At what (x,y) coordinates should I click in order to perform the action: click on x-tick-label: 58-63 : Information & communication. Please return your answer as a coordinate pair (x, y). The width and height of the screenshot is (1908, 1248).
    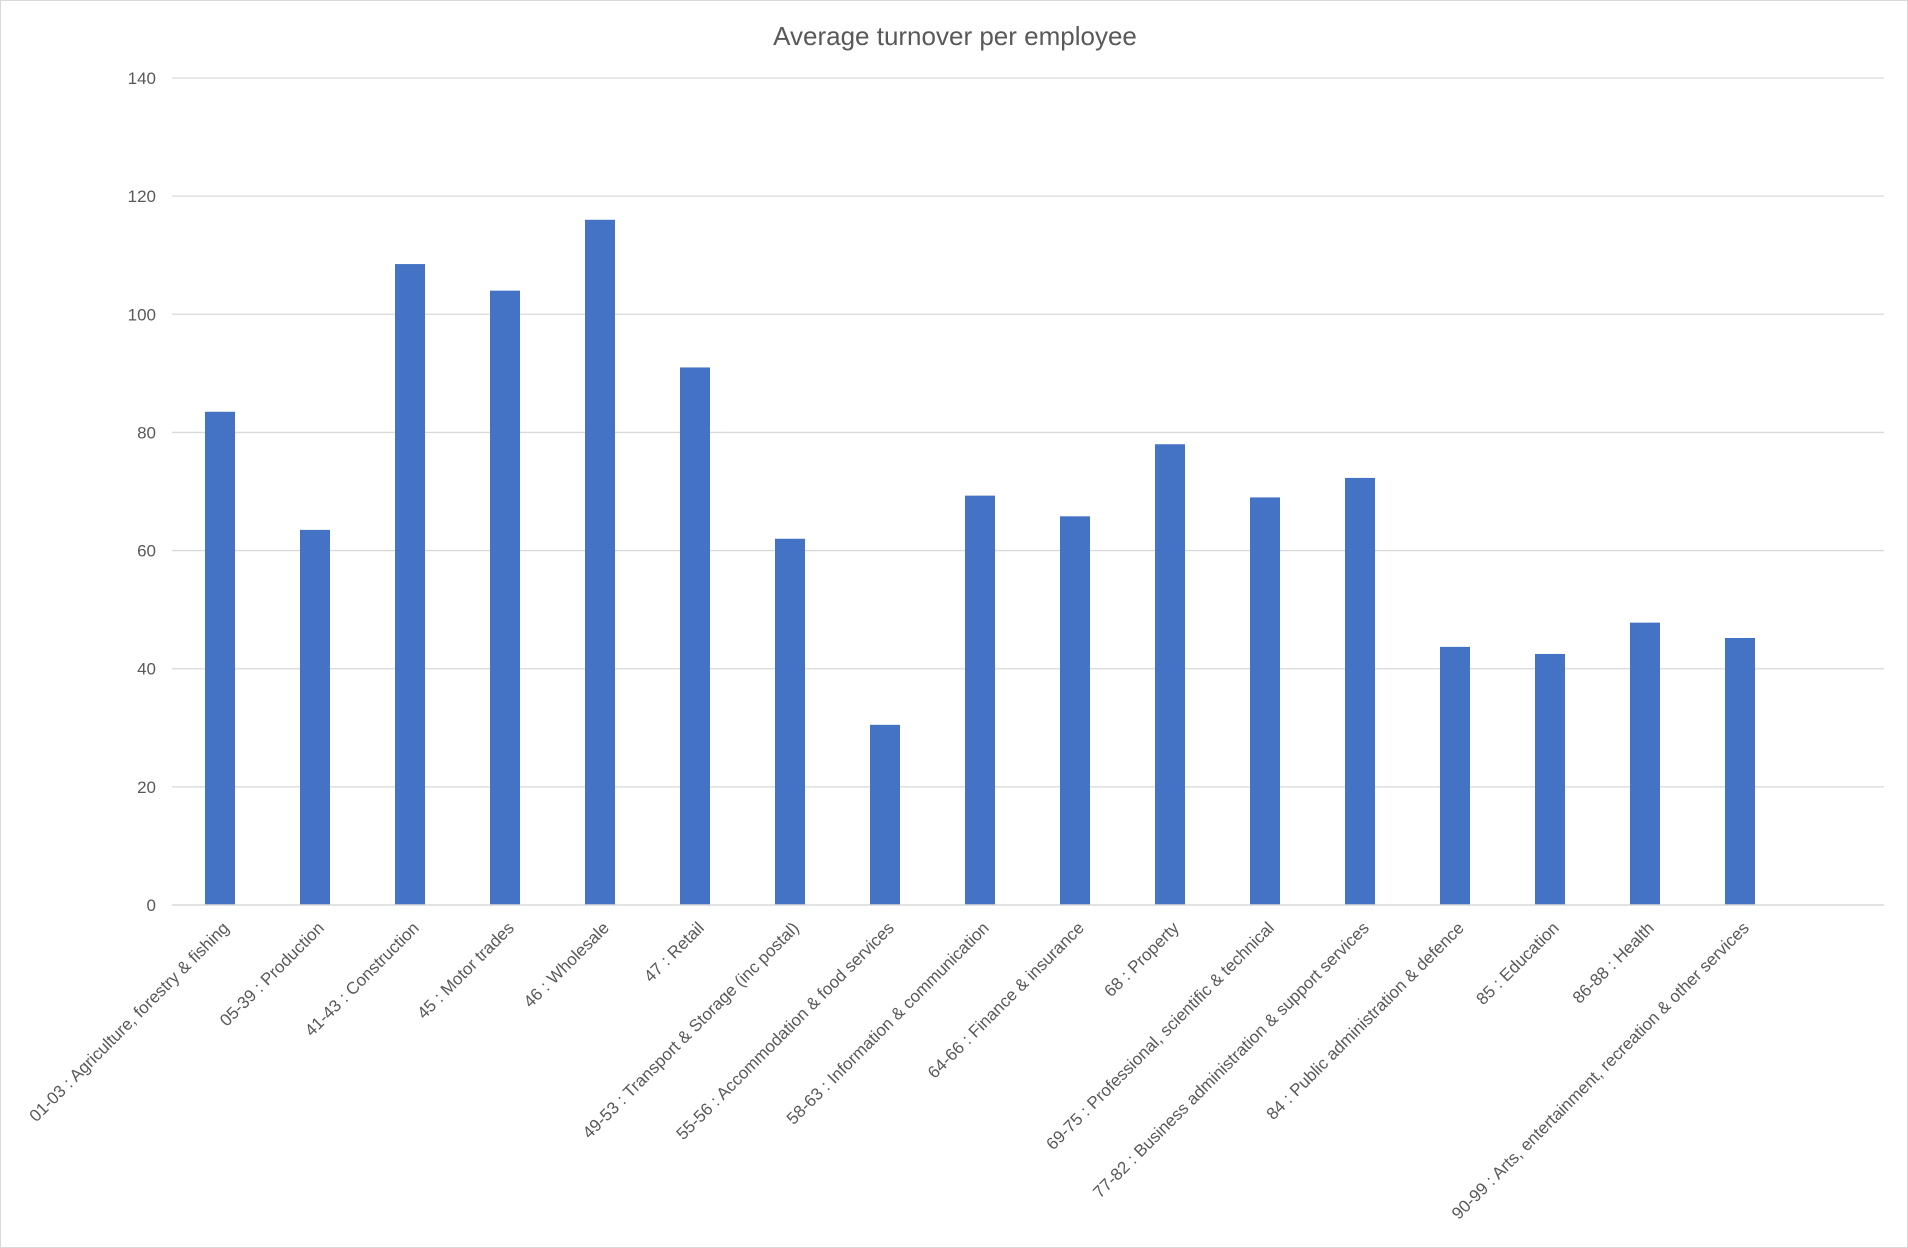
    Looking at the image, I should click on (888, 1023).